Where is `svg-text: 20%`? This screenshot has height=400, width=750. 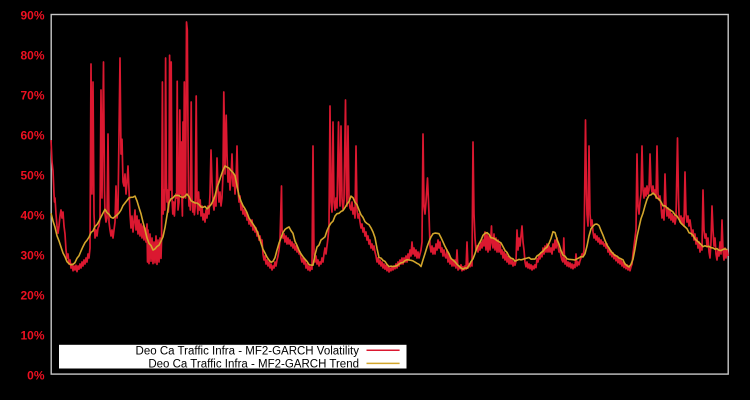 svg-text: 20% is located at coordinates (32, 296).